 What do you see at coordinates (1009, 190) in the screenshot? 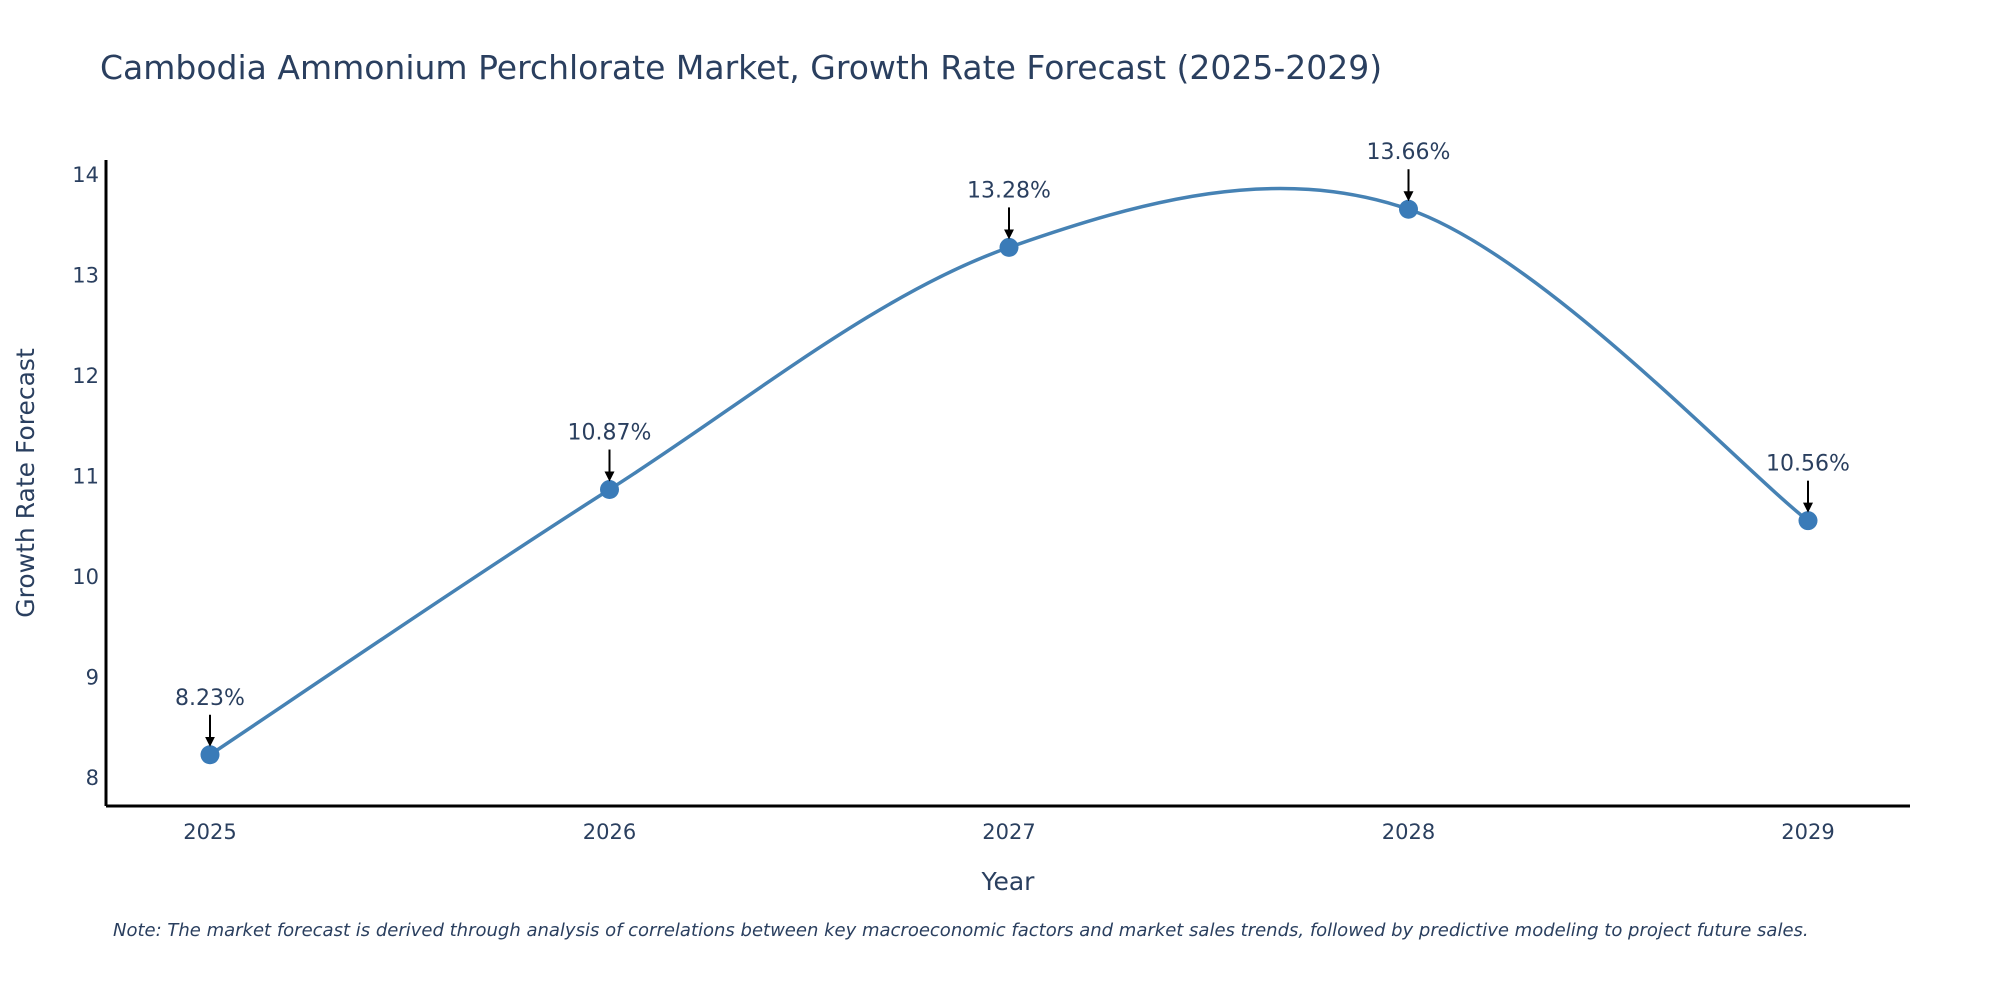
I see `data-label: 13.28%` at bounding box center [1009, 190].